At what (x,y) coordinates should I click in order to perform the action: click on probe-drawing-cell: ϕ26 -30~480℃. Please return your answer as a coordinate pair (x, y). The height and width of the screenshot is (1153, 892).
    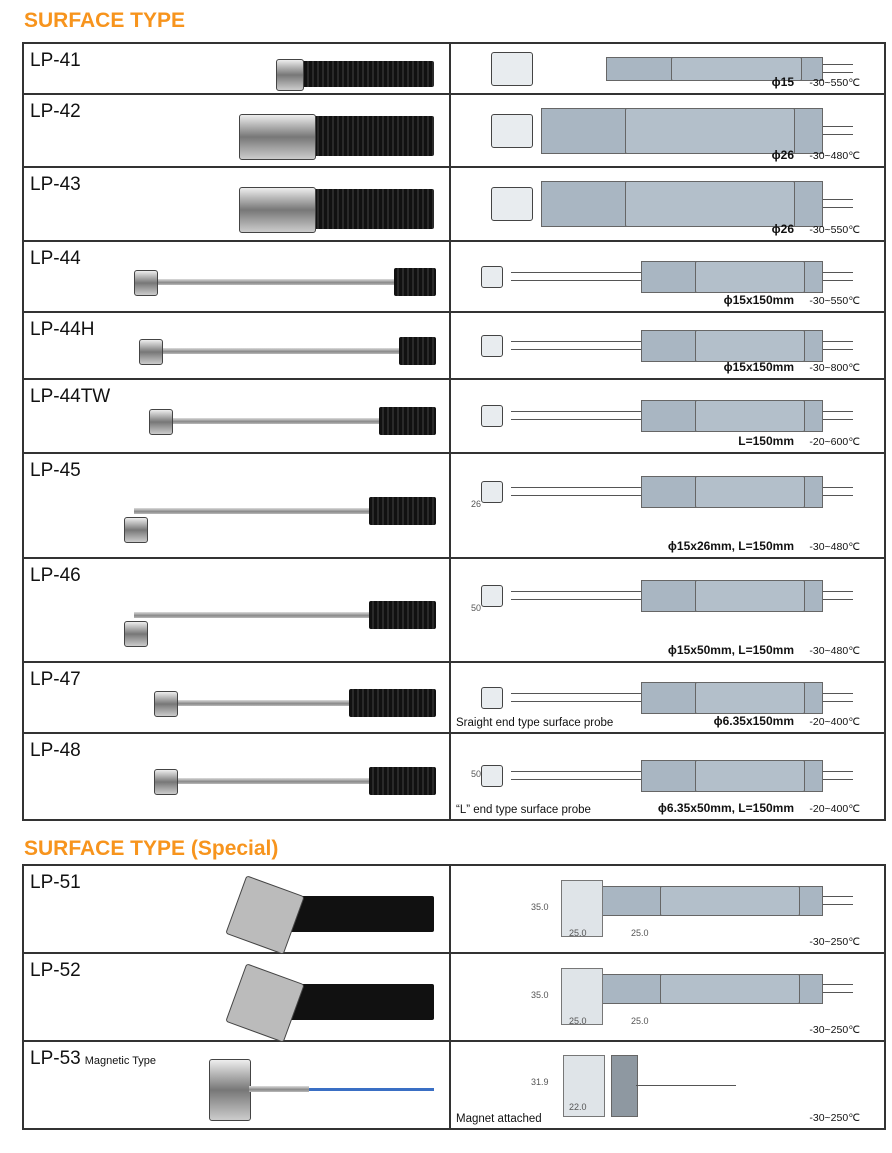
    Looking at the image, I should click on (667, 130).